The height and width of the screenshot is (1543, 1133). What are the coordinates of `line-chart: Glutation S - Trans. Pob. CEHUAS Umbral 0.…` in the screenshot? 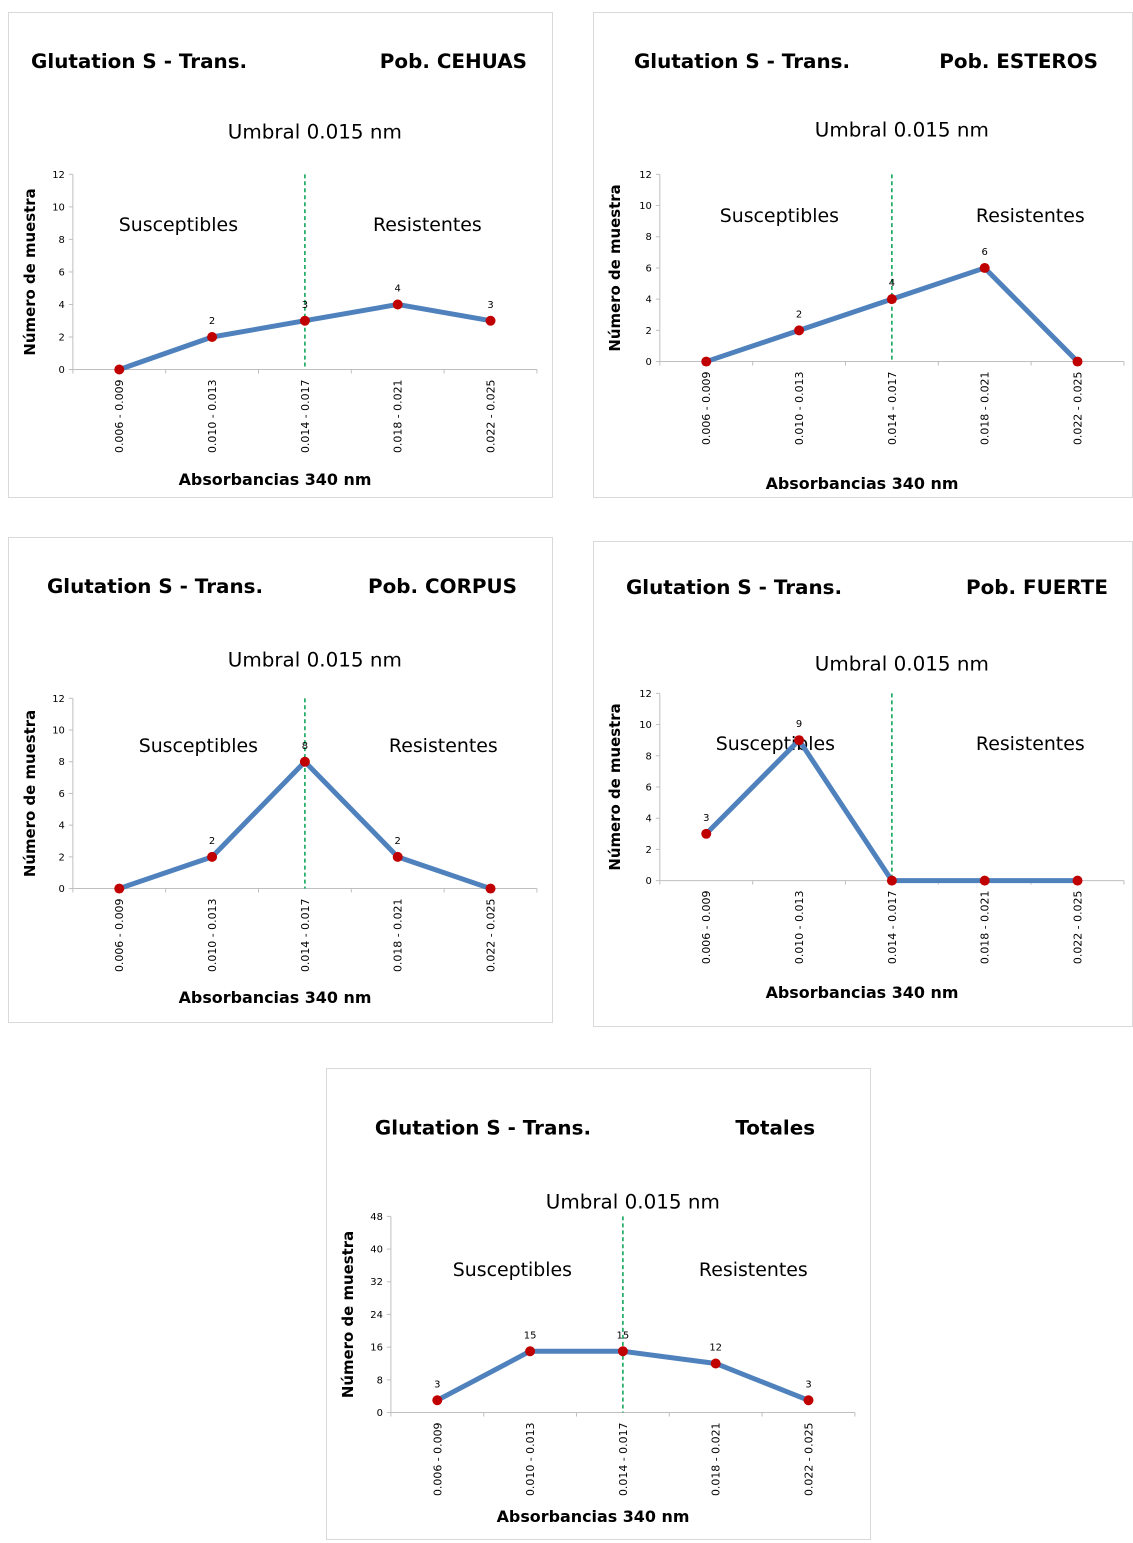 It's located at (279, 269).